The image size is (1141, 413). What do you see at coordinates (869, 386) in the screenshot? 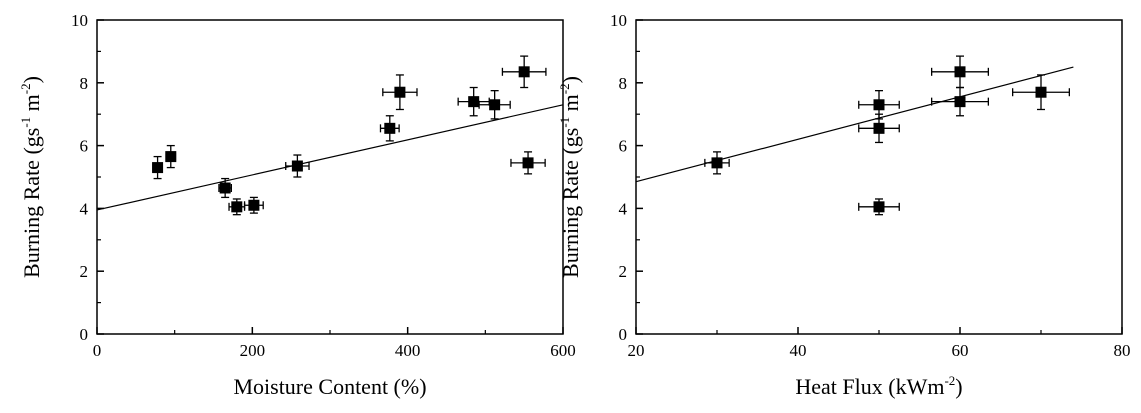
I see `label-text: Heat Flux (kWm` at bounding box center [869, 386].